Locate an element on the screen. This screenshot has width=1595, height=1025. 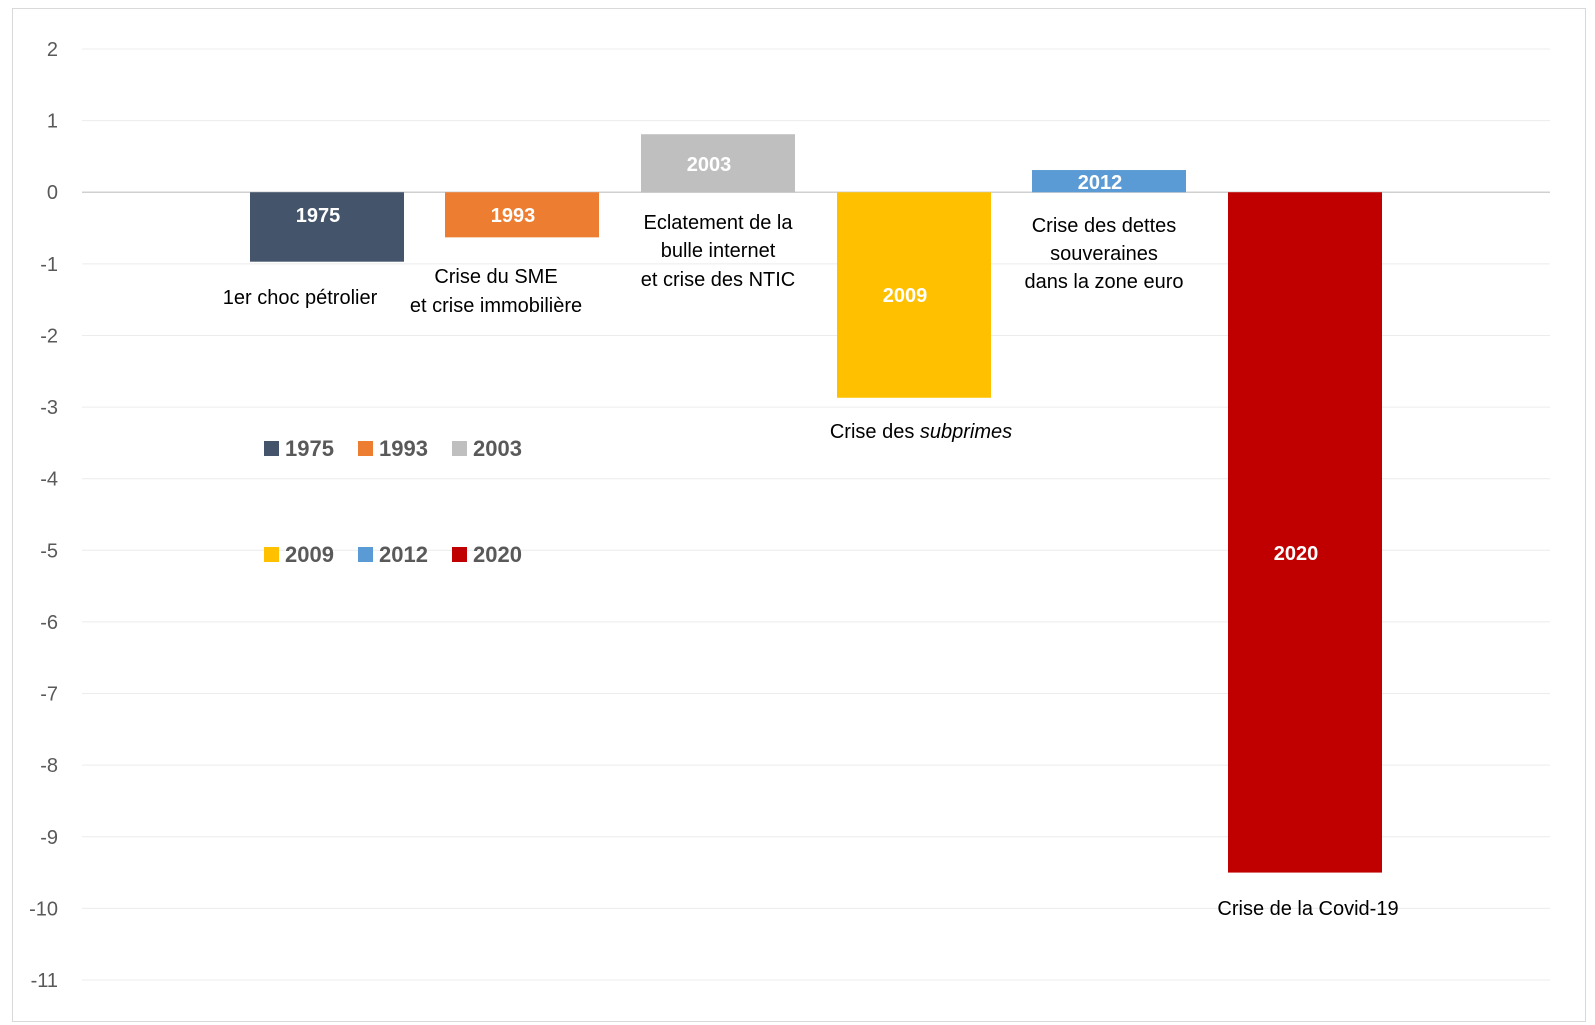
bar-1975 is located at coordinates (327, 227).